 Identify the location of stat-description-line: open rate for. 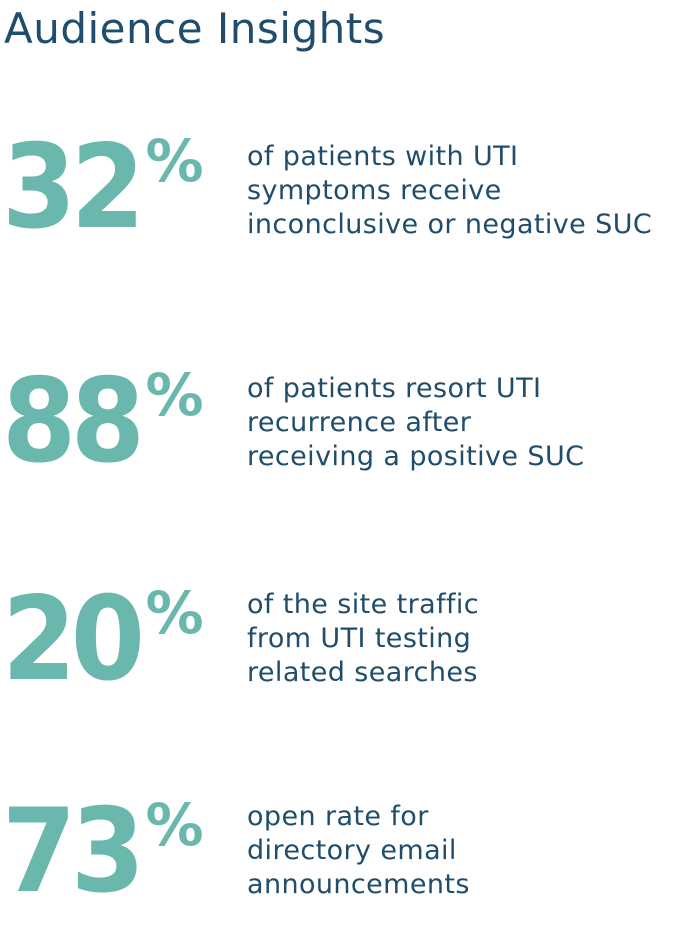
(338, 816).